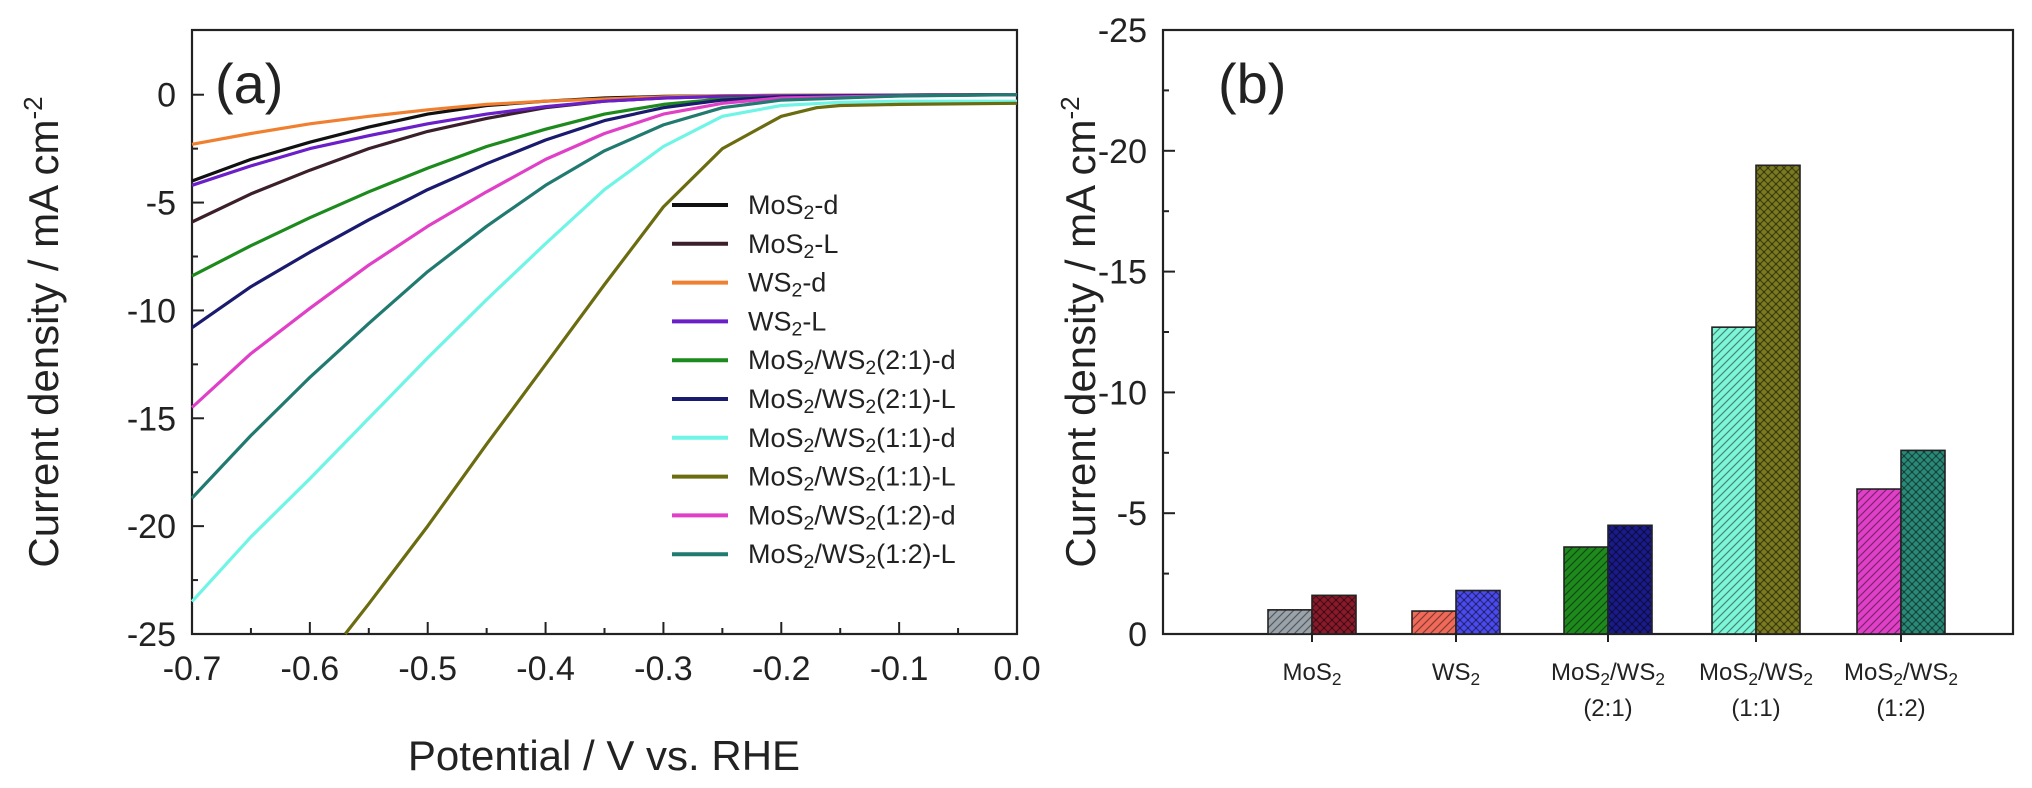 This screenshot has width=2032, height=788. I want to click on panel-b-category-label-line1: MoS2​, so click(1312, 674).